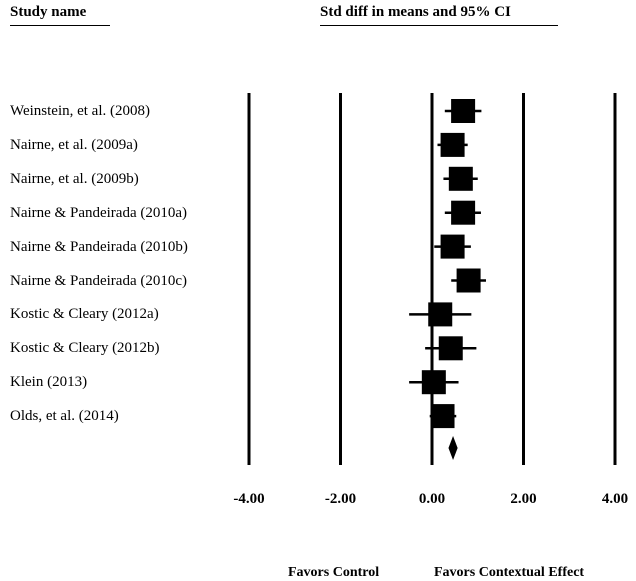  Describe the element at coordinates (415, 12) in the screenshot. I see `effect-size-header: Std diff in means and 95% CI` at that location.